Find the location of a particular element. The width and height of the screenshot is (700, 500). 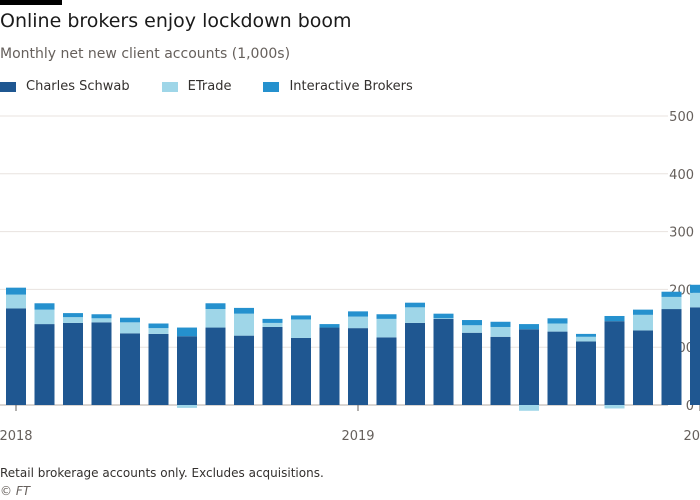

header-accent-bar is located at coordinates (31, 2).